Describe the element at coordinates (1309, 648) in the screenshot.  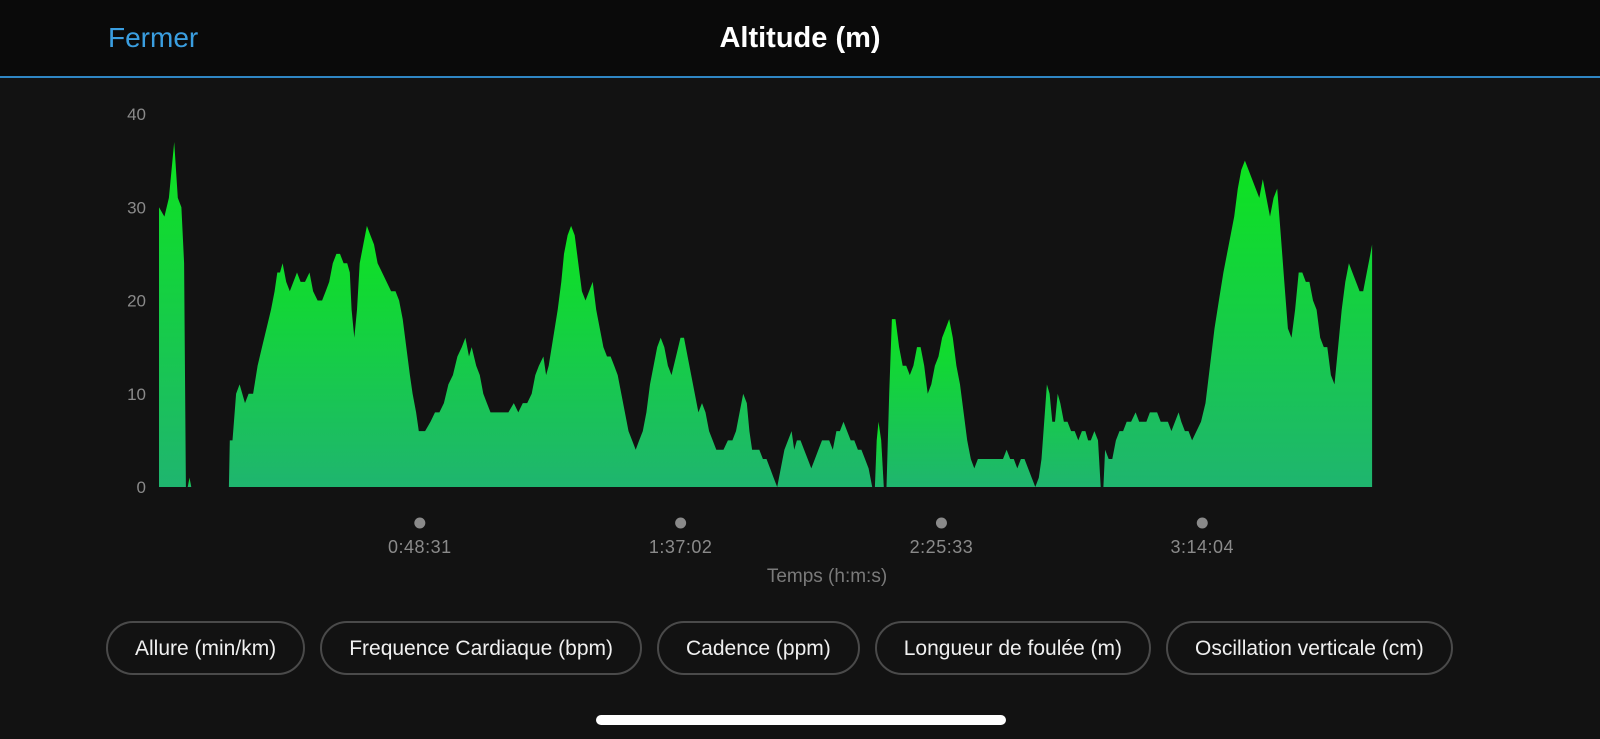
I see `tab-oscillation-verticale: Oscillation verticale (cm)` at that location.